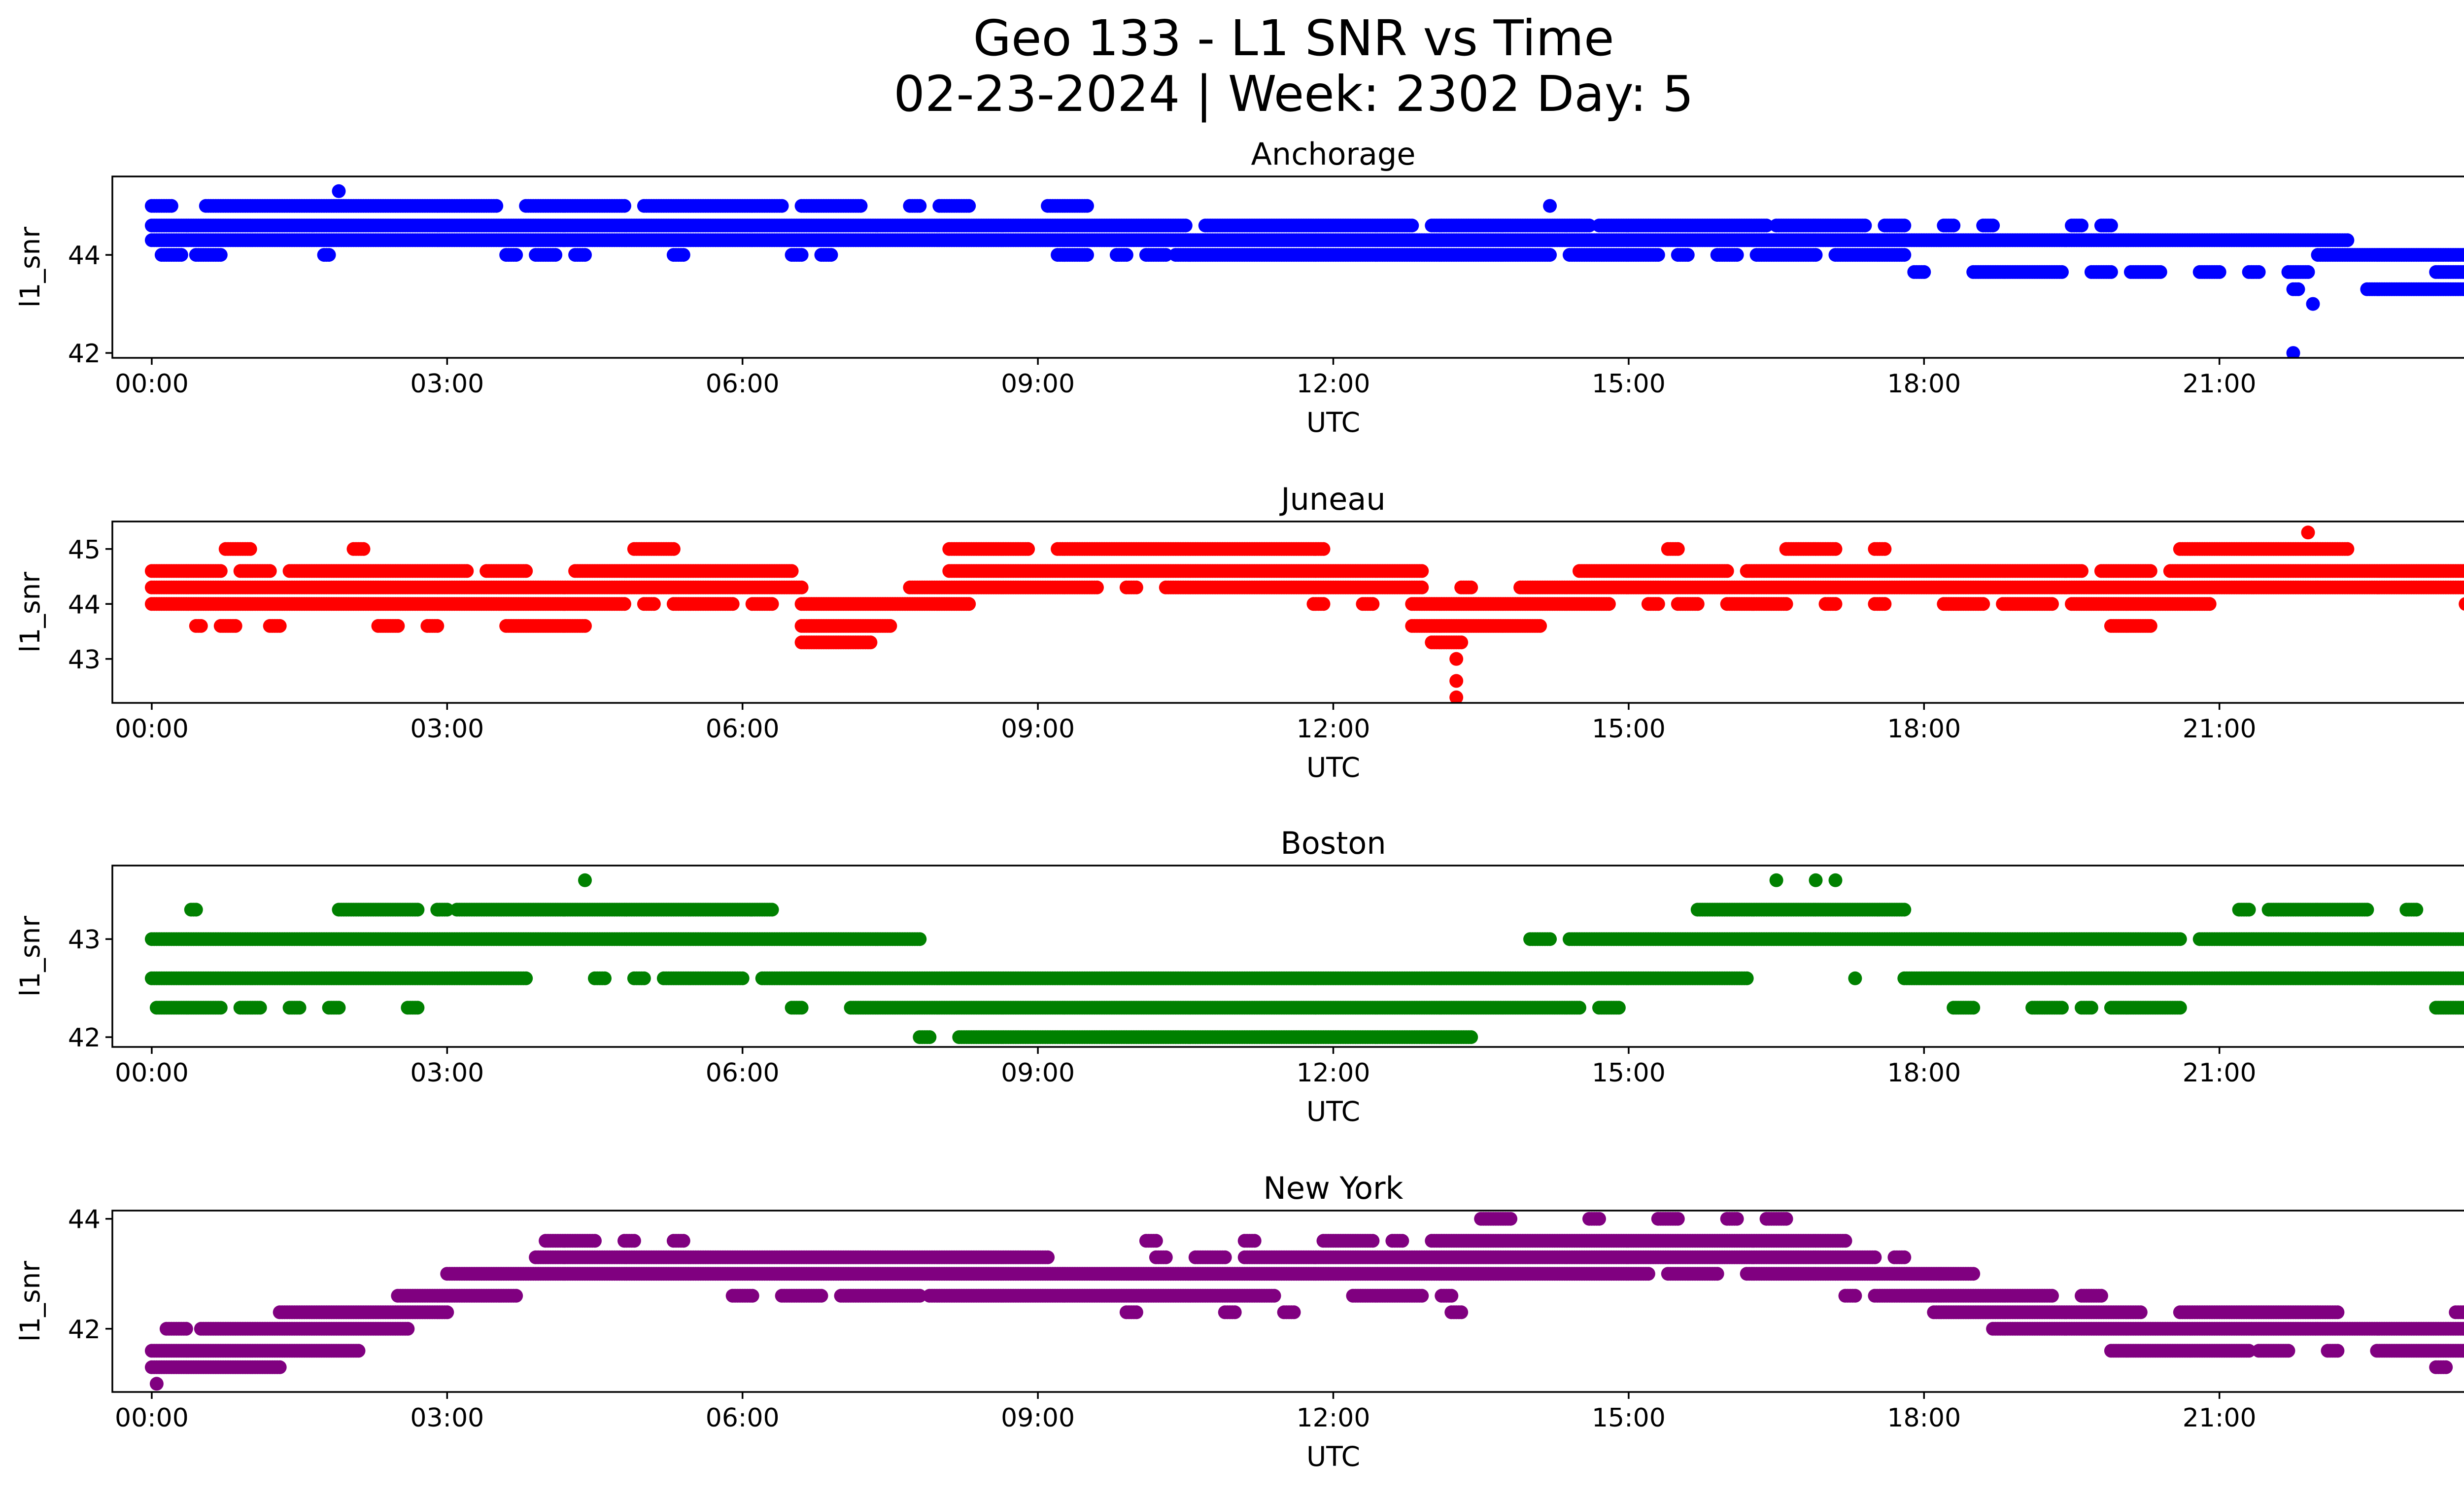 This screenshot has height=1495, width=2464. Describe the element at coordinates (84, 354) in the screenshot. I see `y-tick-label: 42` at that location.